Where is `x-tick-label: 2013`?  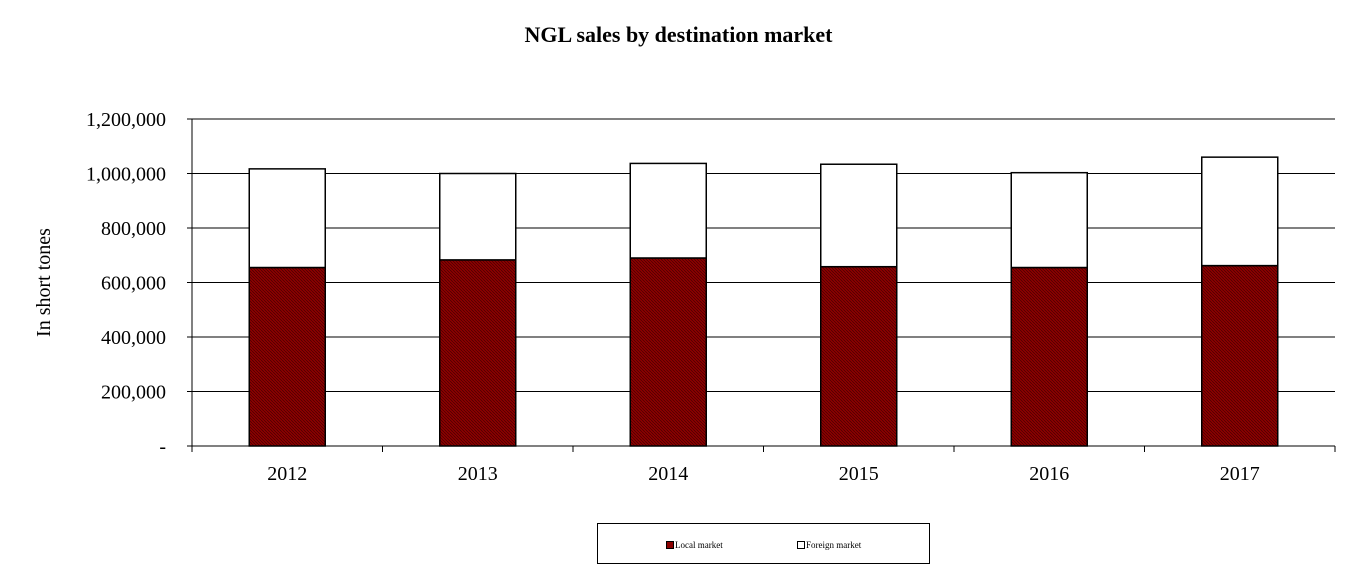 x-tick-label: 2013 is located at coordinates (478, 474).